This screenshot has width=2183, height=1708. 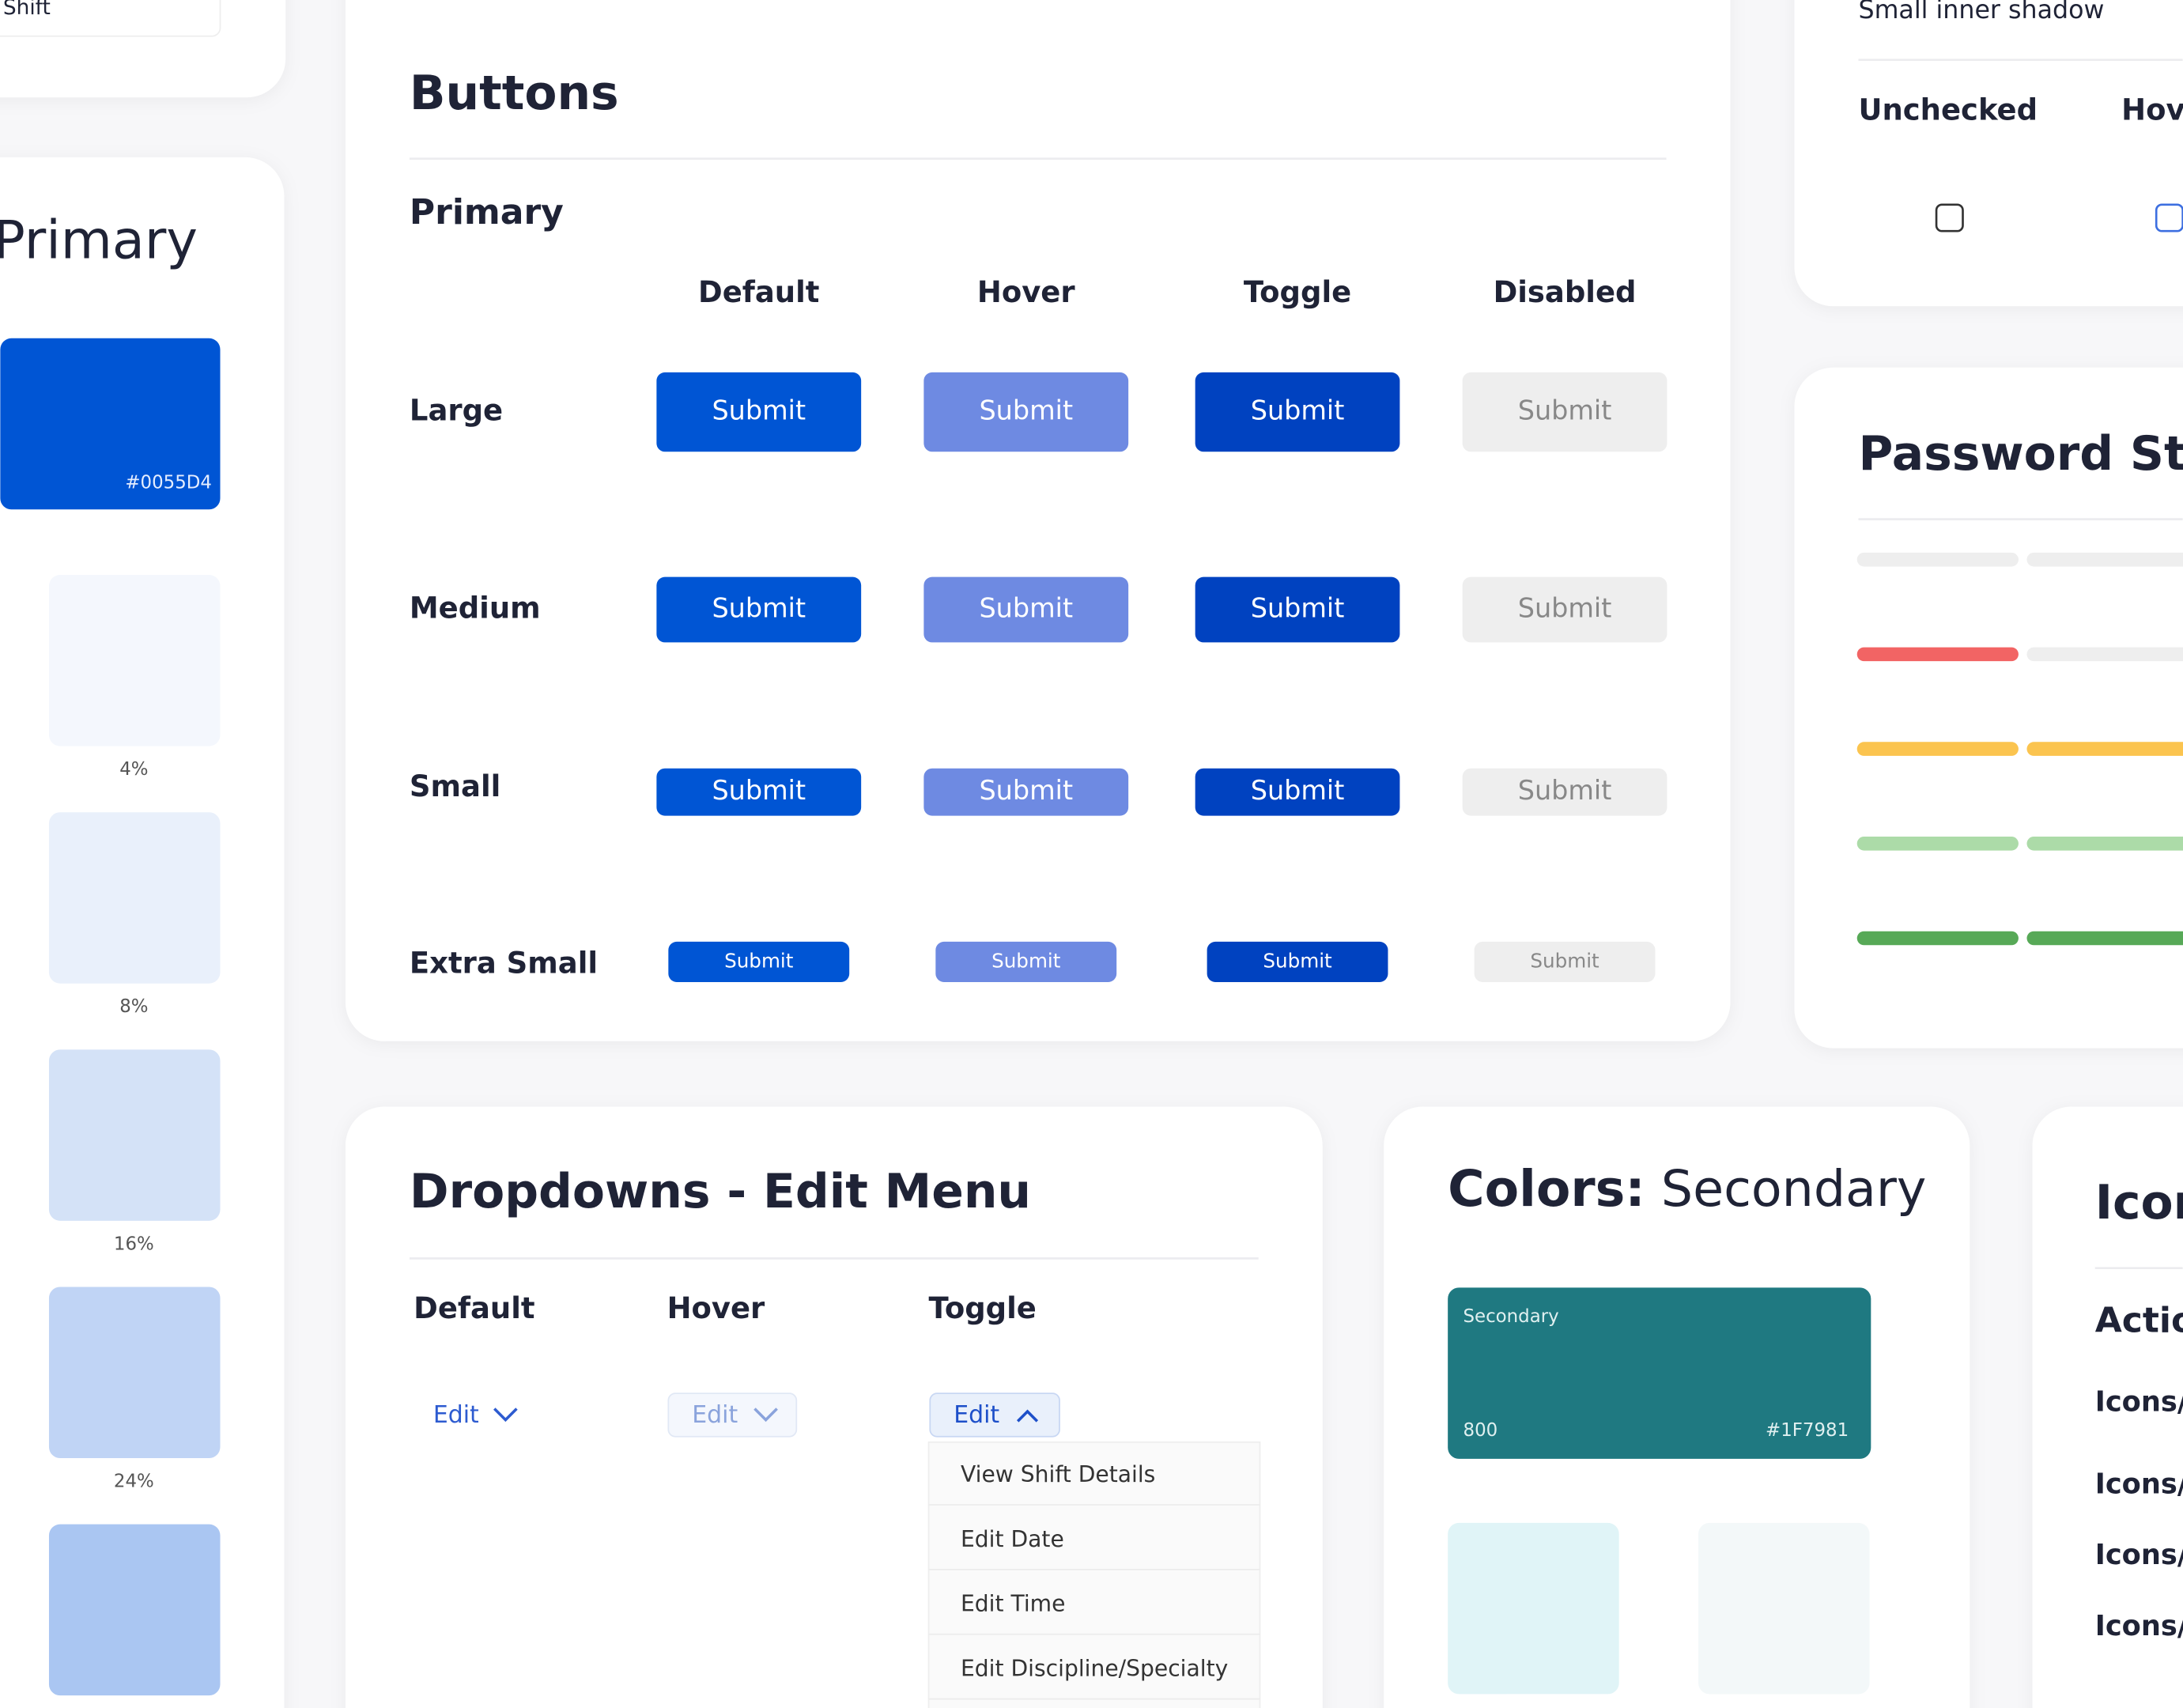 I want to click on column-header: Disabled, so click(x=1565, y=292).